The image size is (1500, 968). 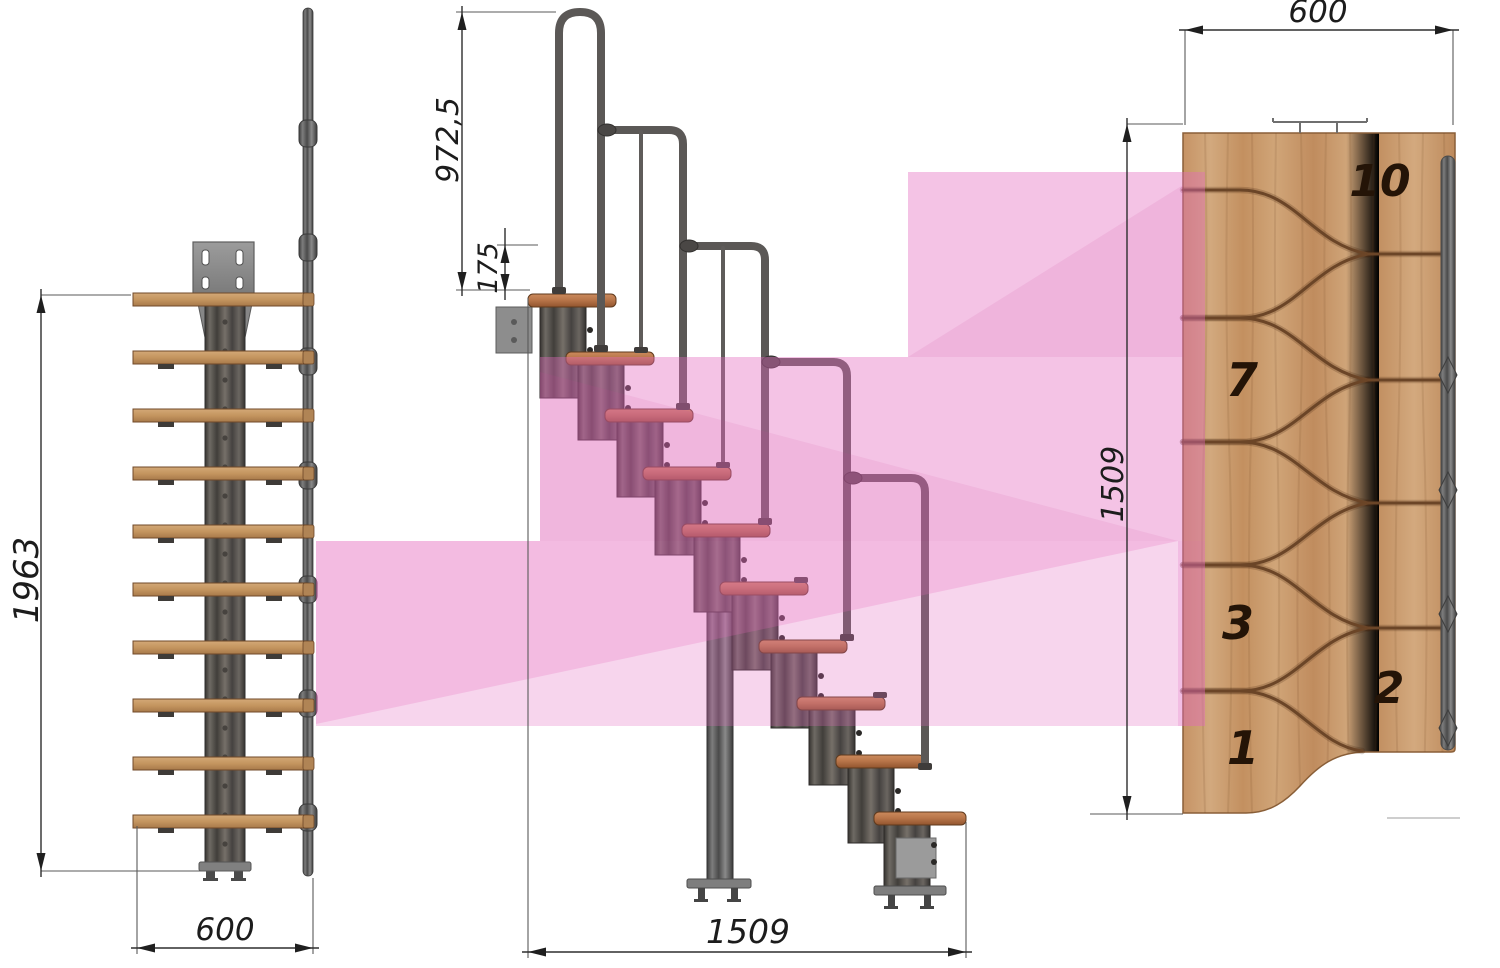 What do you see at coordinates (720, 746) in the screenshot?
I see `side-support-pole` at bounding box center [720, 746].